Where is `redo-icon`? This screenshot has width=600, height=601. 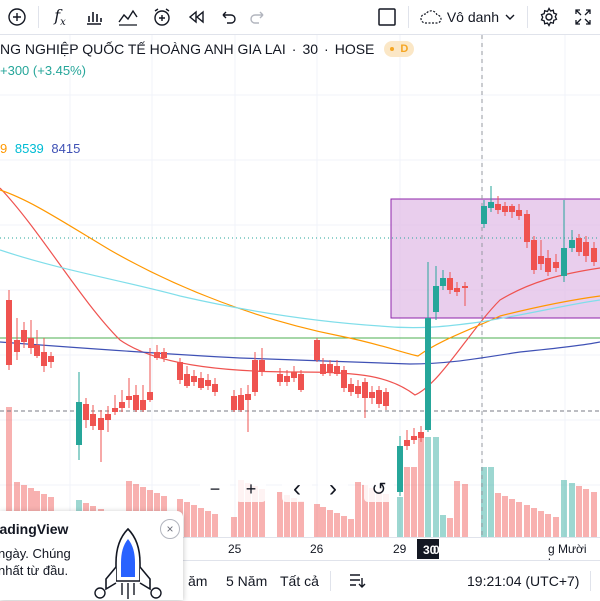 redo-icon is located at coordinates (257, 17).